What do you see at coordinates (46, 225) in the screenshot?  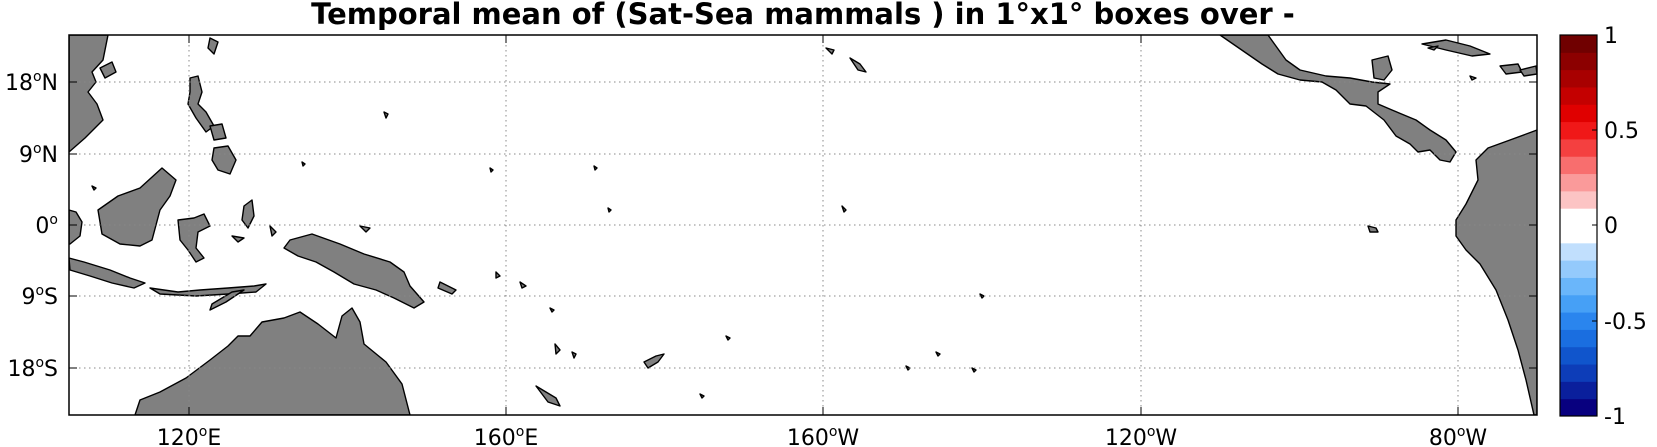 I see `lat-tick-label: 0o` at bounding box center [46, 225].